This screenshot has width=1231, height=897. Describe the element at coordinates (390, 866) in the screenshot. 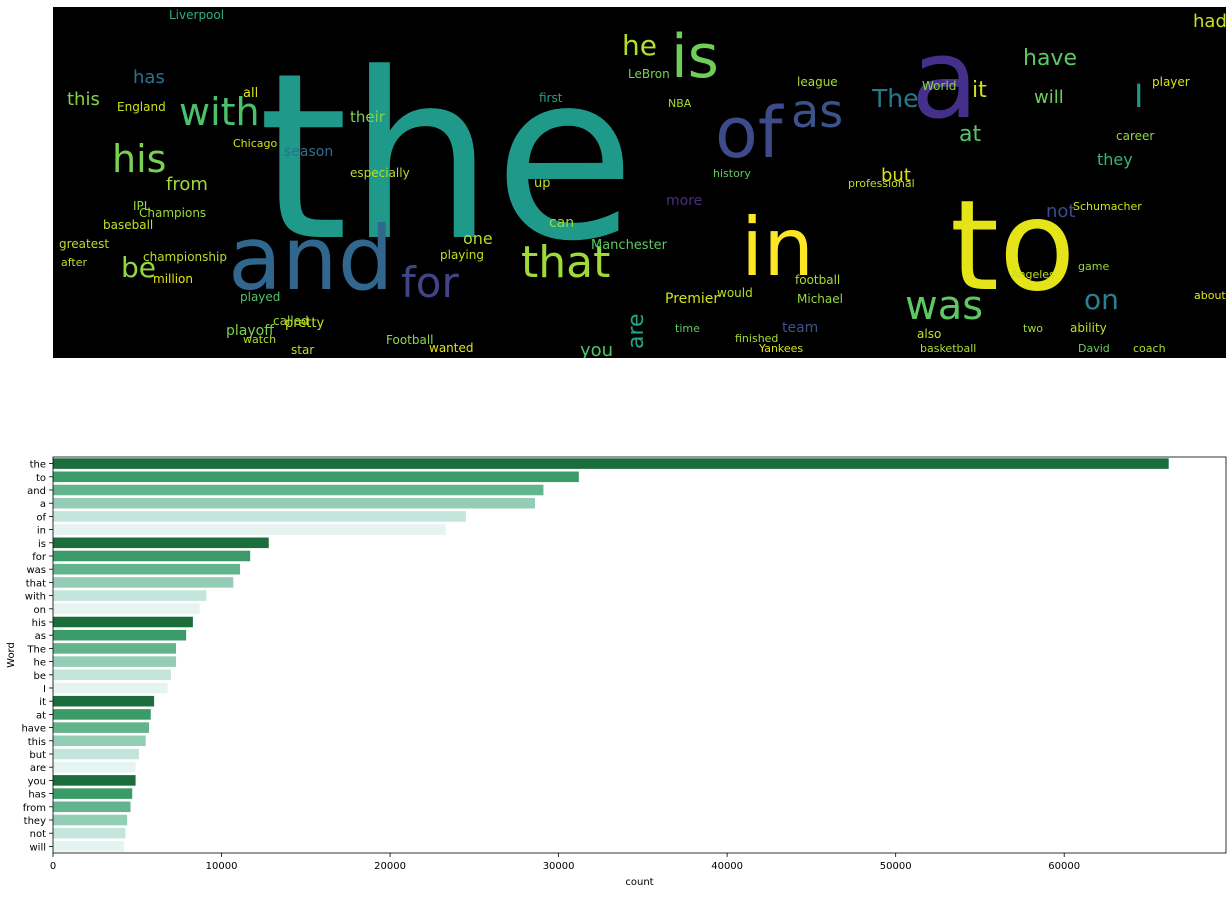

I see `x-tick-label: 20000` at that location.